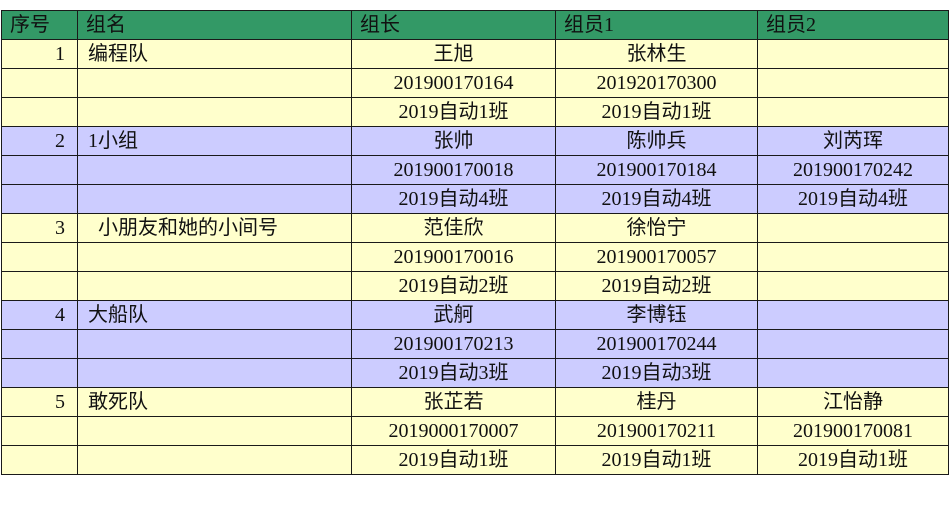 This screenshot has height=505, width=951. Describe the element at coordinates (453, 431) in the screenshot. I see `cell-leader-id: 2019000170007` at that location.